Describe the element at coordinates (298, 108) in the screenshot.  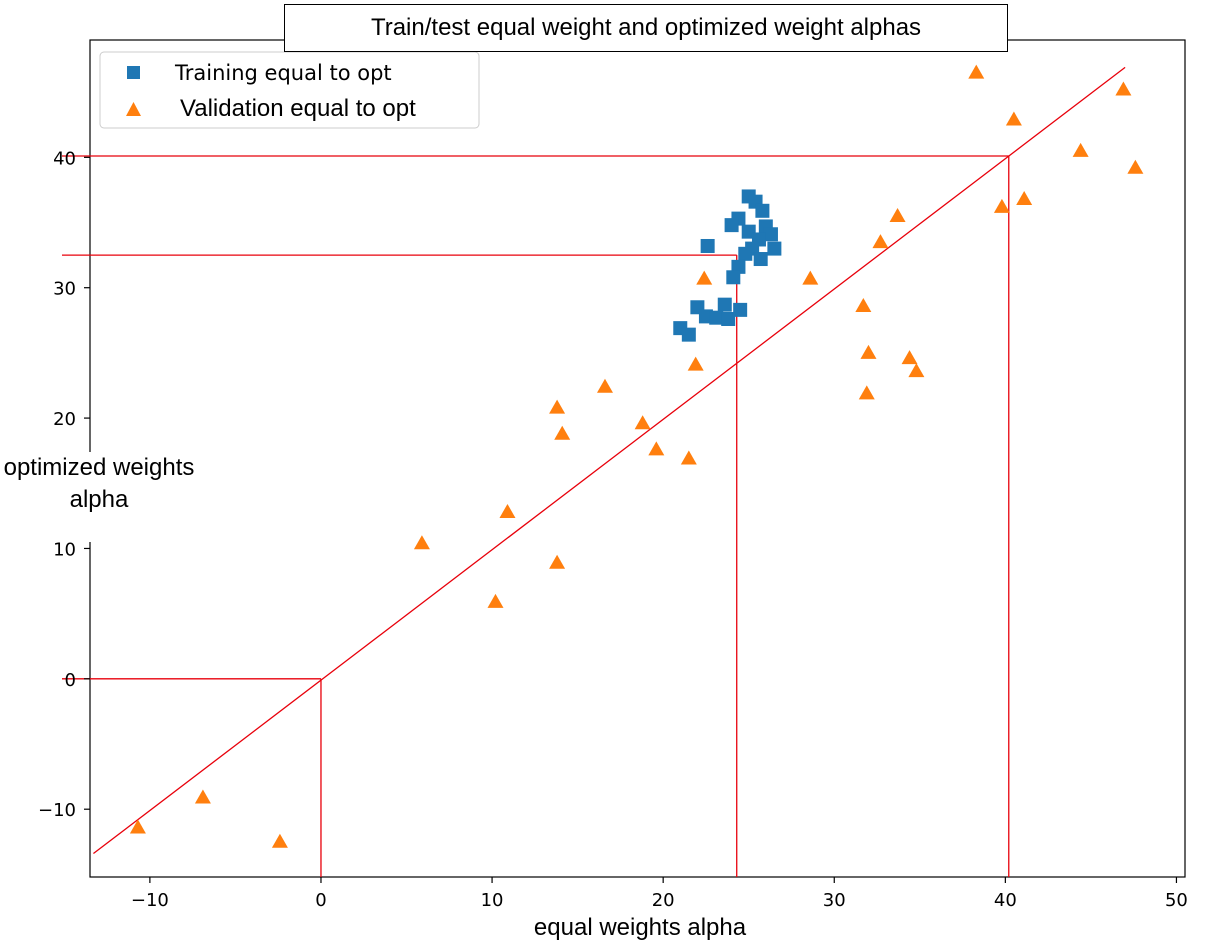
I see `legend-label-validation: Validation equal to opt` at that location.